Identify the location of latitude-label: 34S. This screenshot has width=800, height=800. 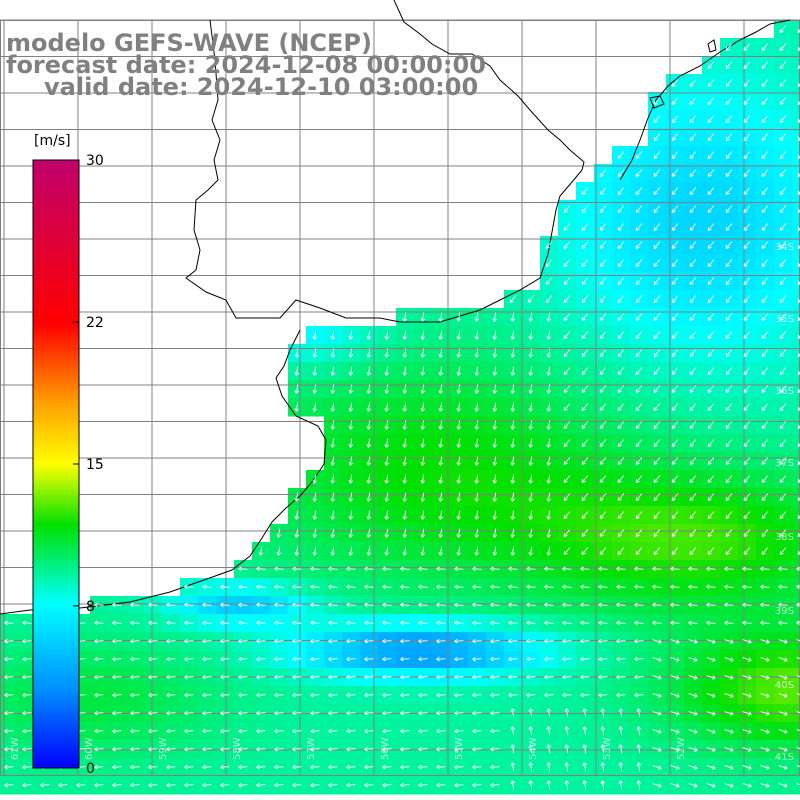
(784, 247).